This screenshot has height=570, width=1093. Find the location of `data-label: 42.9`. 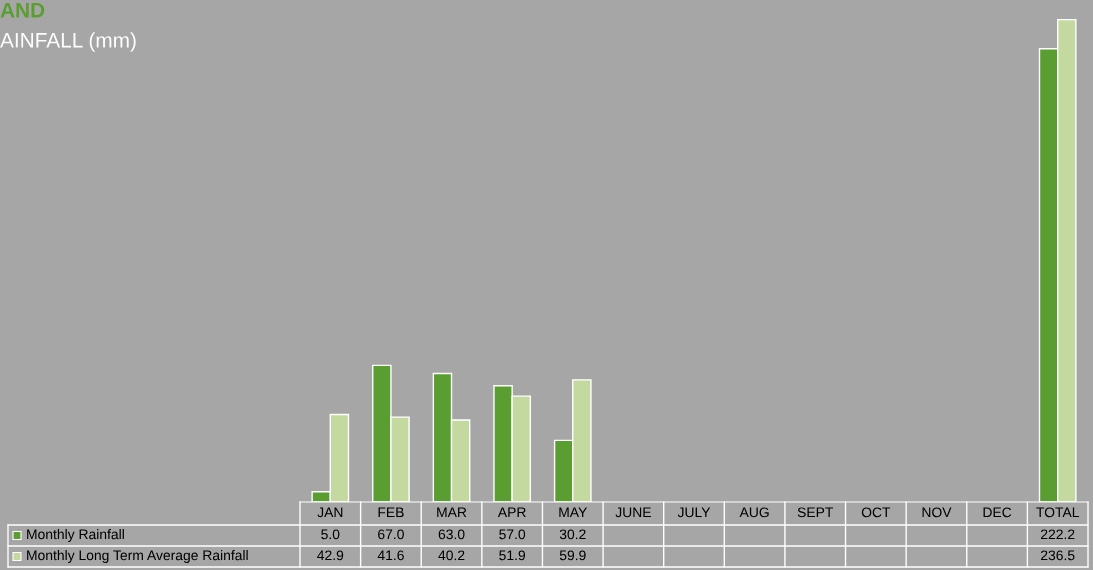

data-label: 42.9 is located at coordinates (330, 555).